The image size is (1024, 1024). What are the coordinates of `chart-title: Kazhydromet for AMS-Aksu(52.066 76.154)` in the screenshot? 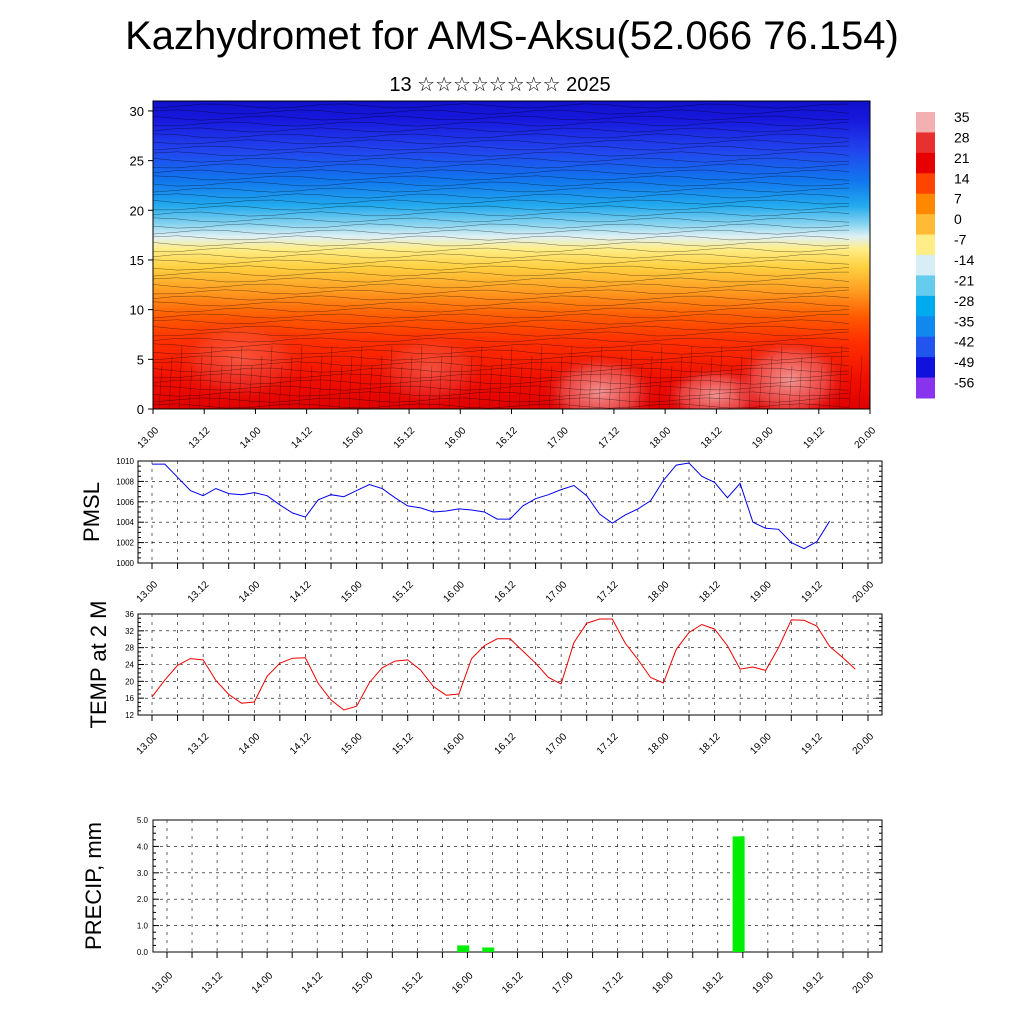 It's located at (512, 36).